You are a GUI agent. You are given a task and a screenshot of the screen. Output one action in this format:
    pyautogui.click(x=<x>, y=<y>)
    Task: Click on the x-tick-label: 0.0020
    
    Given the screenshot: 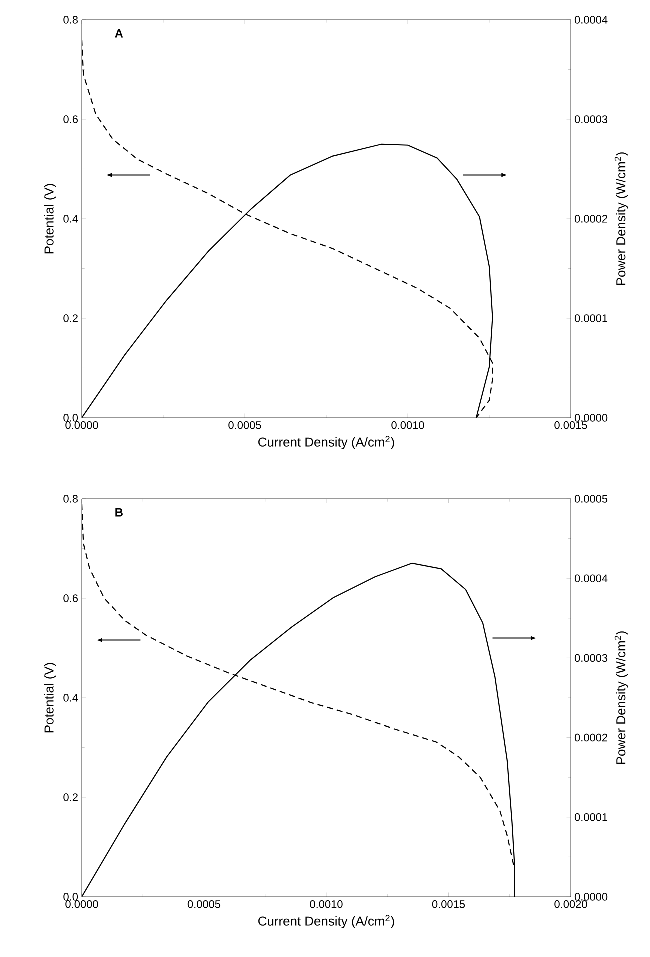 What is the action you would take?
    pyautogui.click(x=571, y=904)
    